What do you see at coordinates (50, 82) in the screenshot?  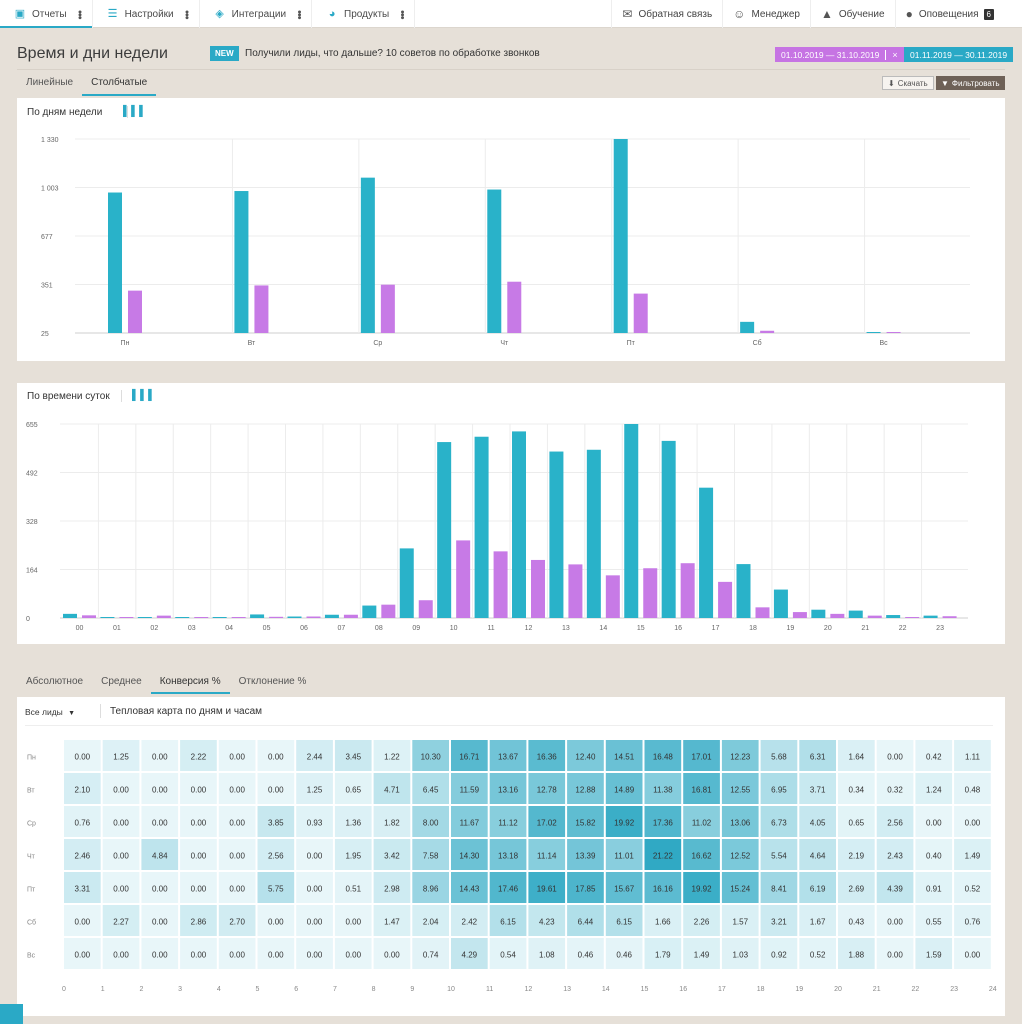 I see `tab-lines: Линейные` at bounding box center [50, 82].